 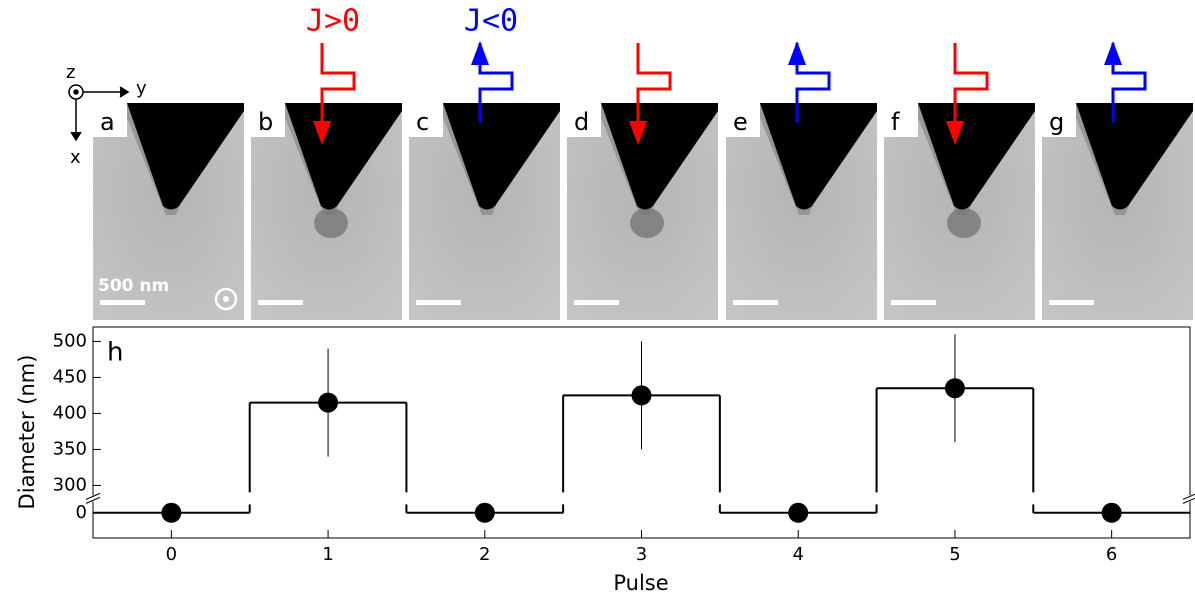 I want to click on current-positive: J>0, so click(x=333, y=21).